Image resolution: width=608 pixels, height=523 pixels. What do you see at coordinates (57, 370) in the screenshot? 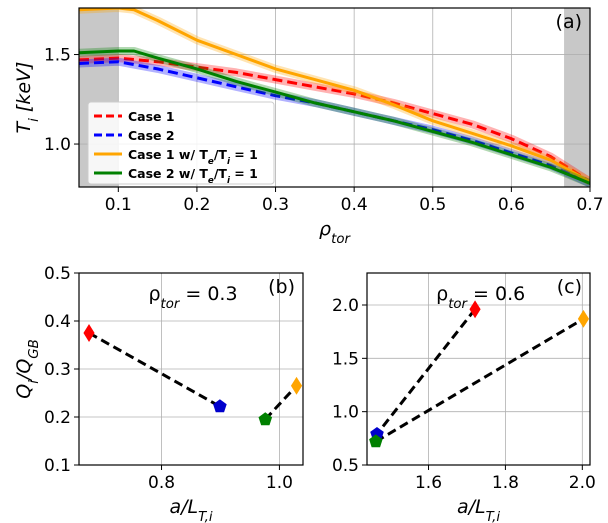
I see `y-tick-label: 0.3` at bounding box center [57, 370].